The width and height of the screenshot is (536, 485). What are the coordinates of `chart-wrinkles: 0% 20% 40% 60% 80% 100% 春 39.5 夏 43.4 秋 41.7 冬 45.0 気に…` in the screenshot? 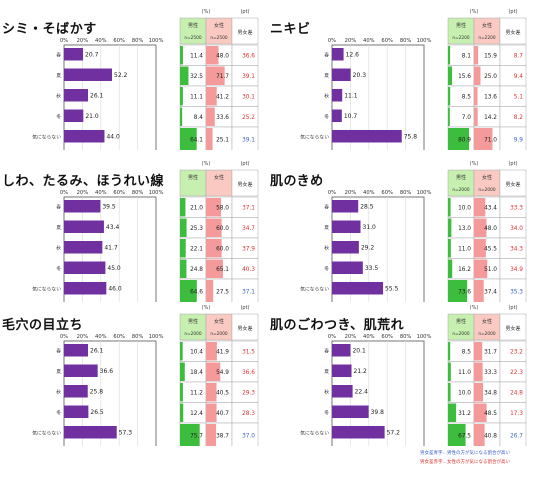 It's located at (145, 232).